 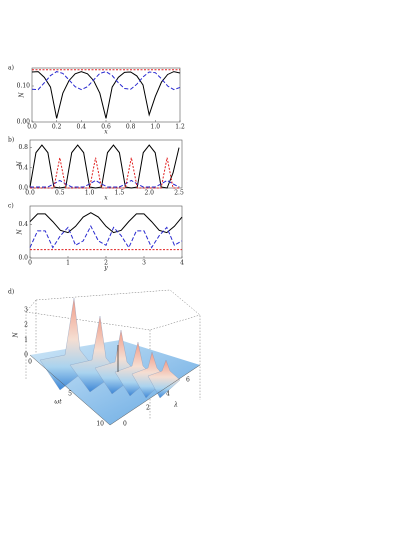 What do you see at coordinates (120, 193) in the screenshot?
I see `x-tick-label: 1.5` at bounding box center [120, 193].